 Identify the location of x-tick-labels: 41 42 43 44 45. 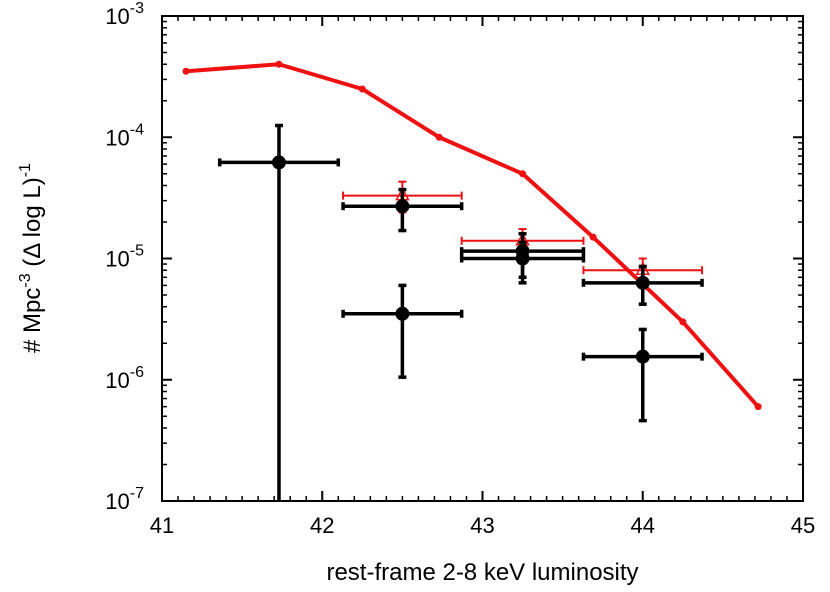
(482, 525).